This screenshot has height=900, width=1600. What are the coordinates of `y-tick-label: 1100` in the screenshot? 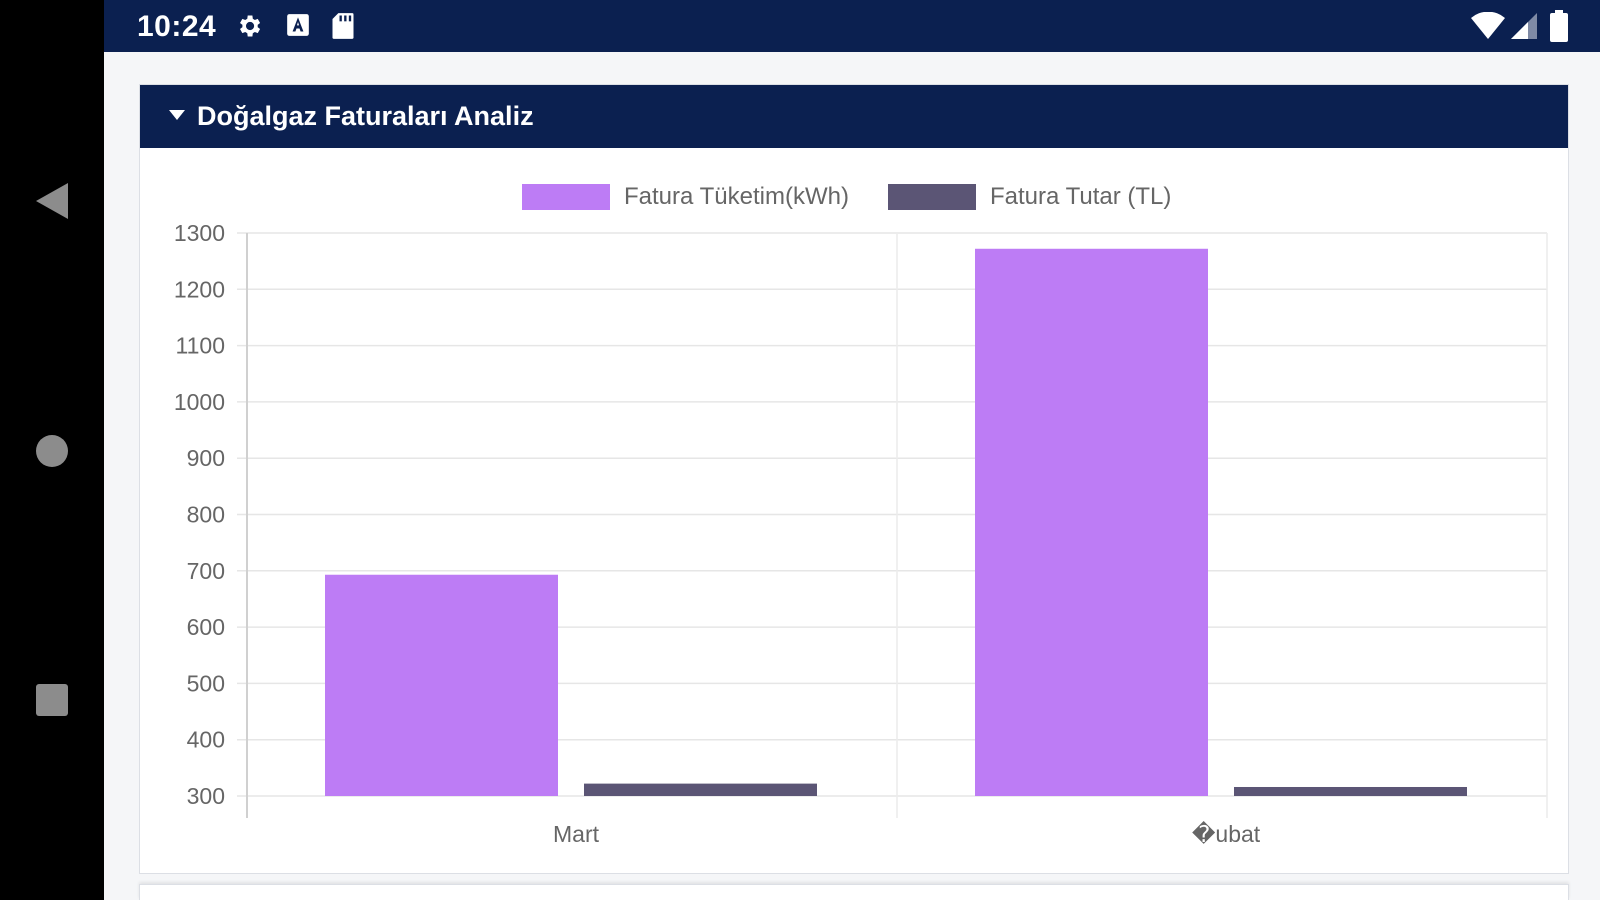 It's located at (200, 346).